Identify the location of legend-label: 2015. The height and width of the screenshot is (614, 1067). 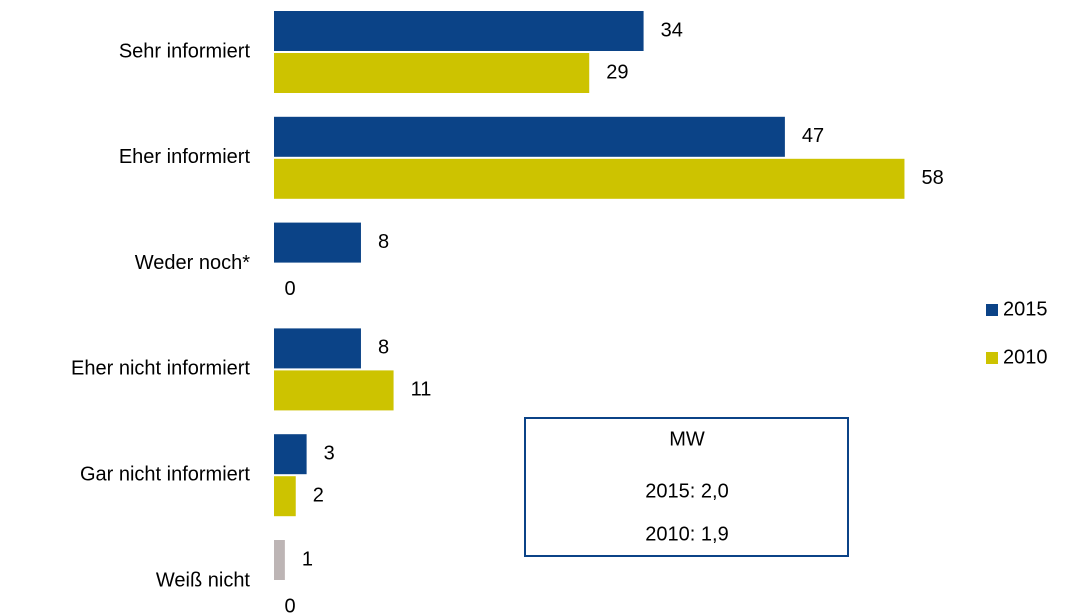
(1025, 309).